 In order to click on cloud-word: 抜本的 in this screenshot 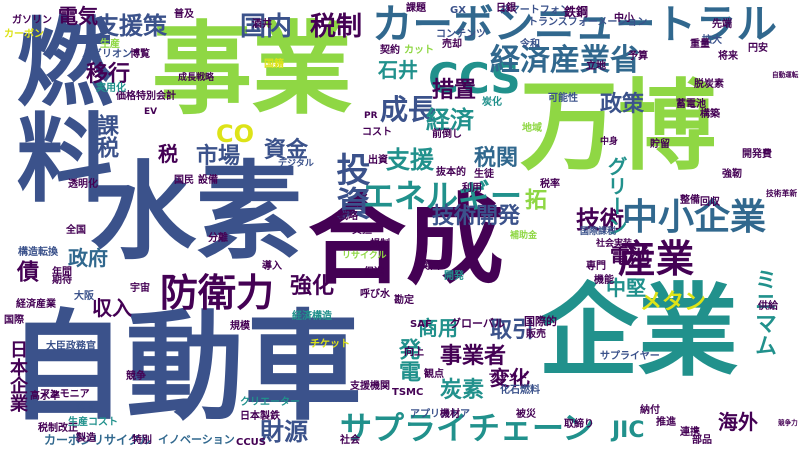, I will do `click(451, 172)`.